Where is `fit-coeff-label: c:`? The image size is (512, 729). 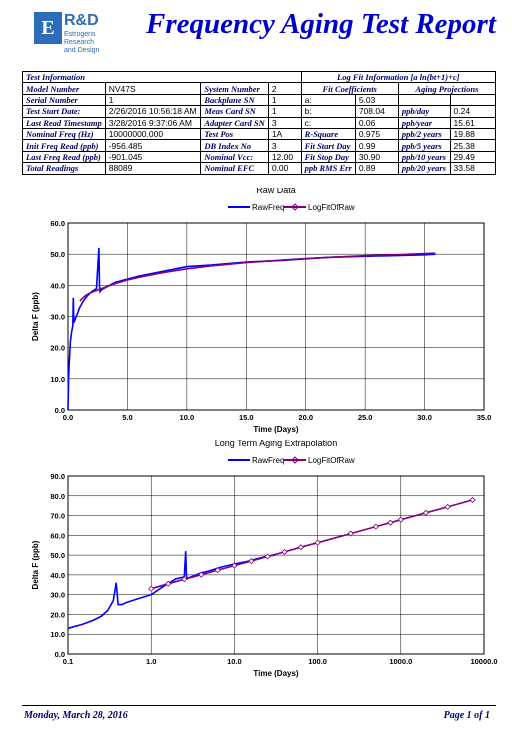 fit-coeff-label: c: is located at coordinates (328, 122).